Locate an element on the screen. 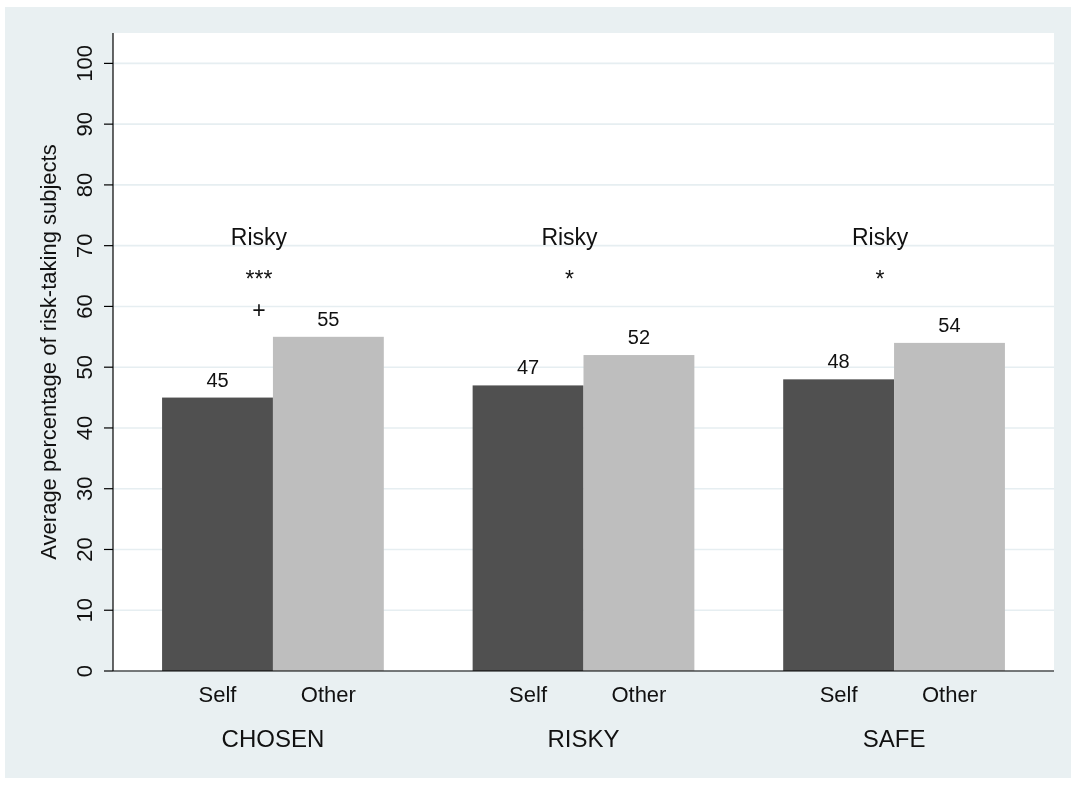 The height and width of the screenshot is (785, 1071). y-tick-label: 30 is located at coordinates (84, 488).